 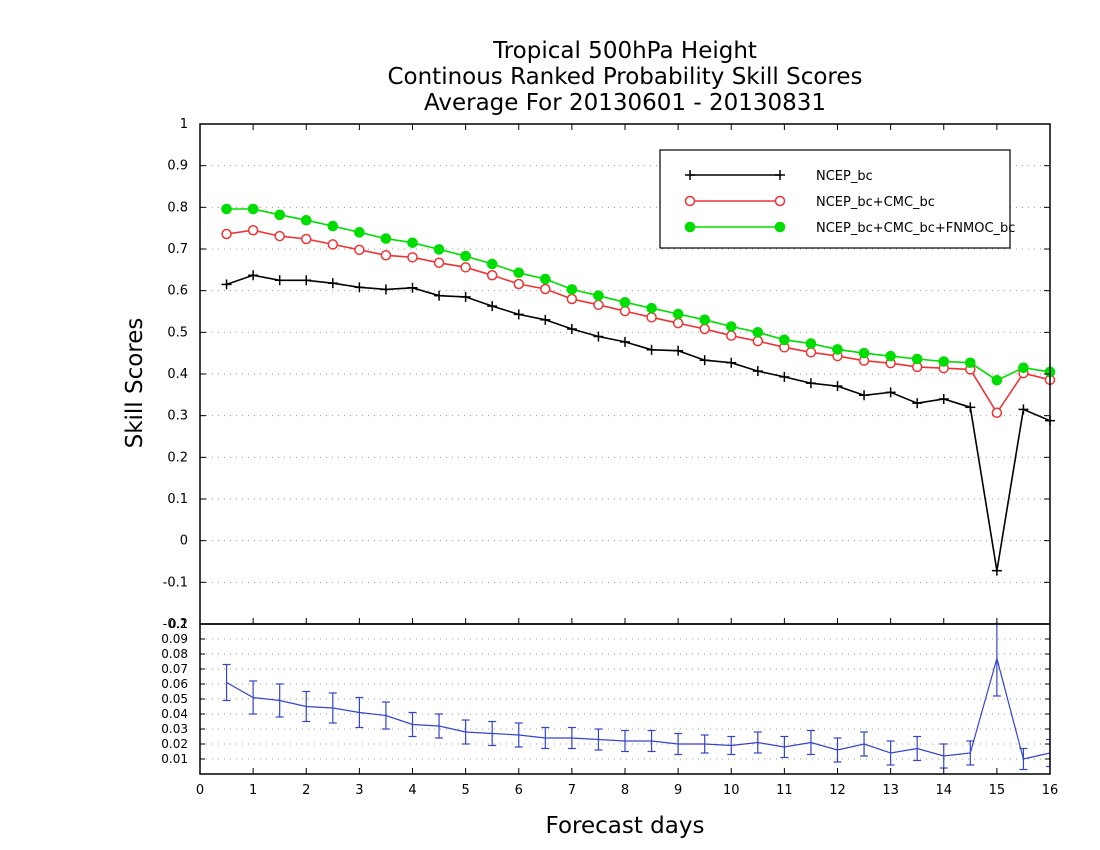 I want to click on y-axis-label: Skill Scores, so click(x=135, y=383).